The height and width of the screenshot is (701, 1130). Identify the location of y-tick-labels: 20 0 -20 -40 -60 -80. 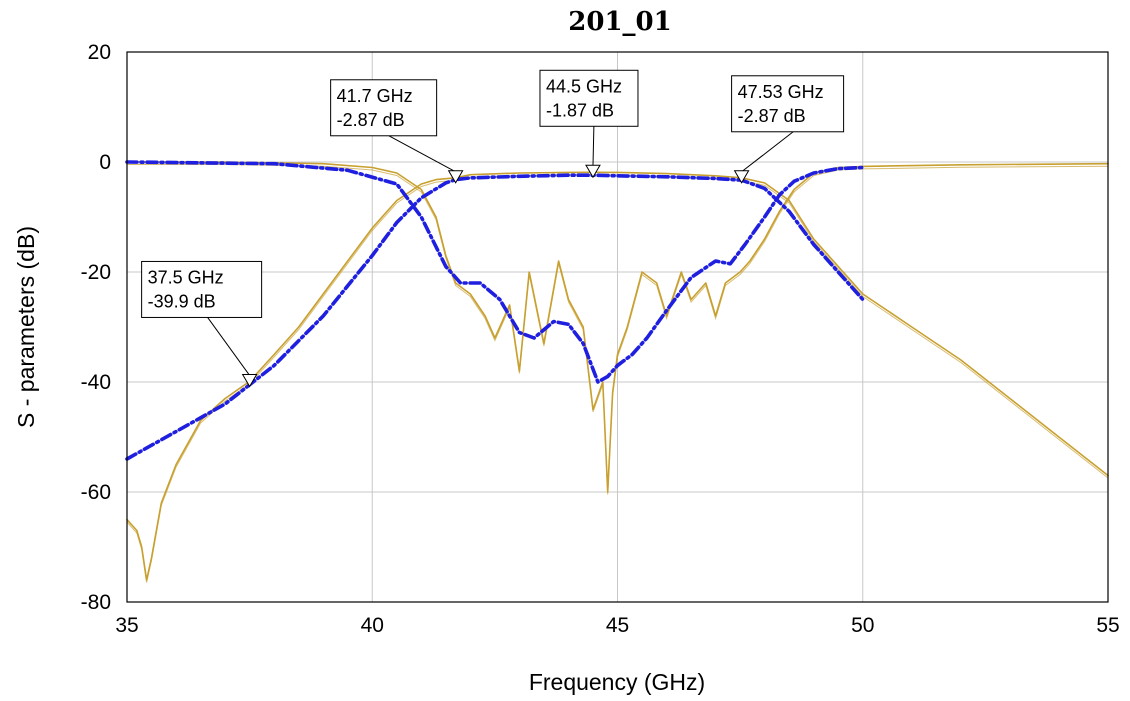
(96, 327).